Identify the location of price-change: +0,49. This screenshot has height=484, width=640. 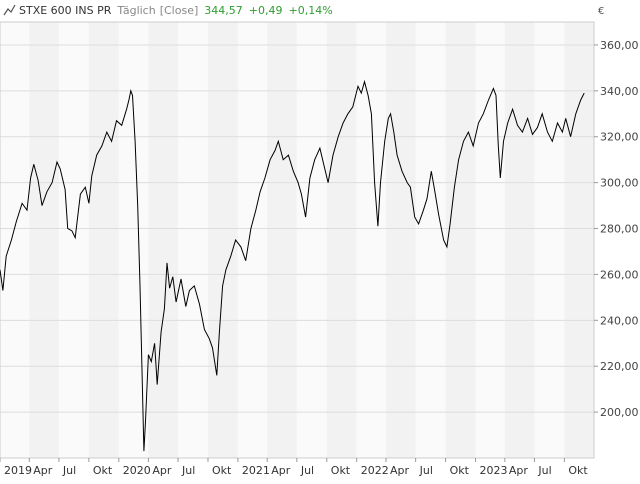
(266, 10).